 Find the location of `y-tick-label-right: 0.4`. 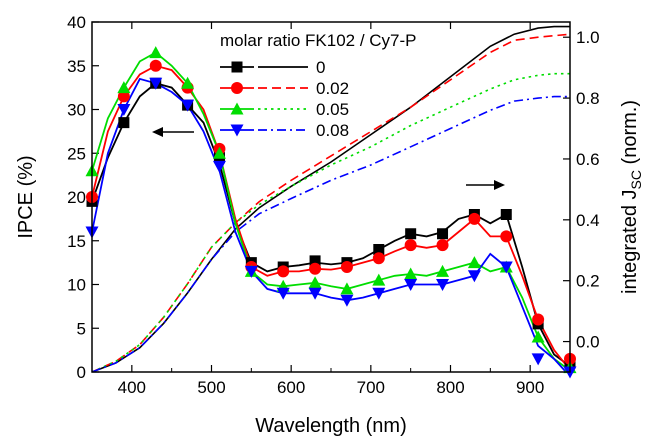

y-tick-label-right: 0.4 is located at coordinates (588, 220).